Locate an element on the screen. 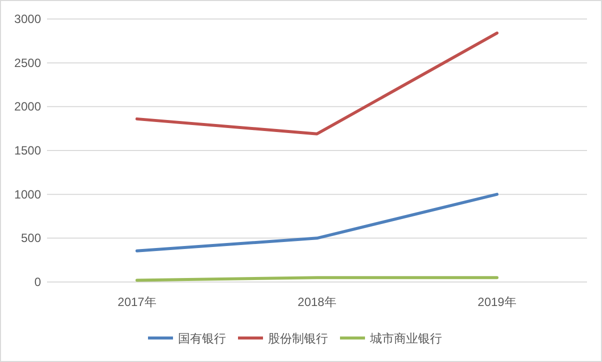  x-tick-label: 2019年 is located at coordinates (497, 302).